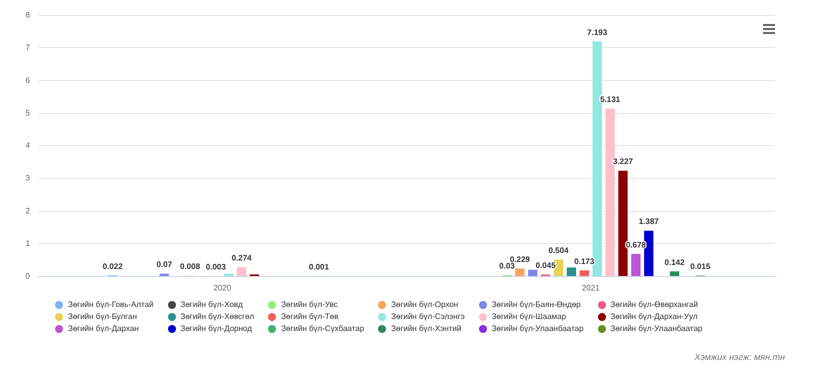  Describe the element at coordinates (242, 258) in the screenshot. I see `data-label: 0.274` at that location.